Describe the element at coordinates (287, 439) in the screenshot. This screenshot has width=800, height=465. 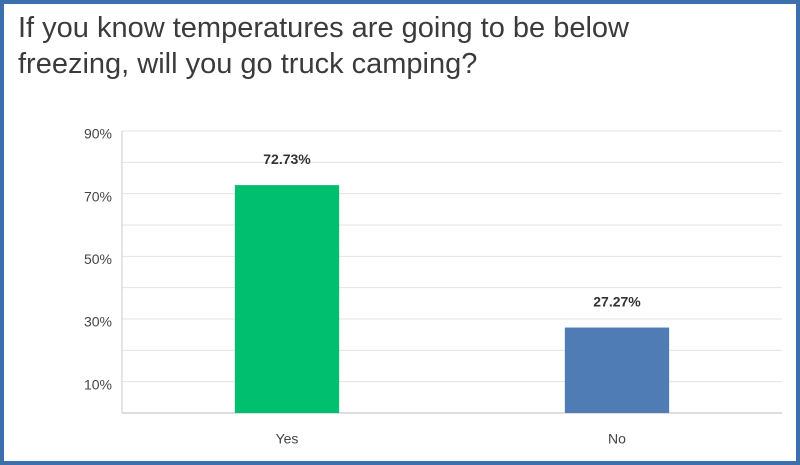
I see `x-tick-label: Yes` at that location.